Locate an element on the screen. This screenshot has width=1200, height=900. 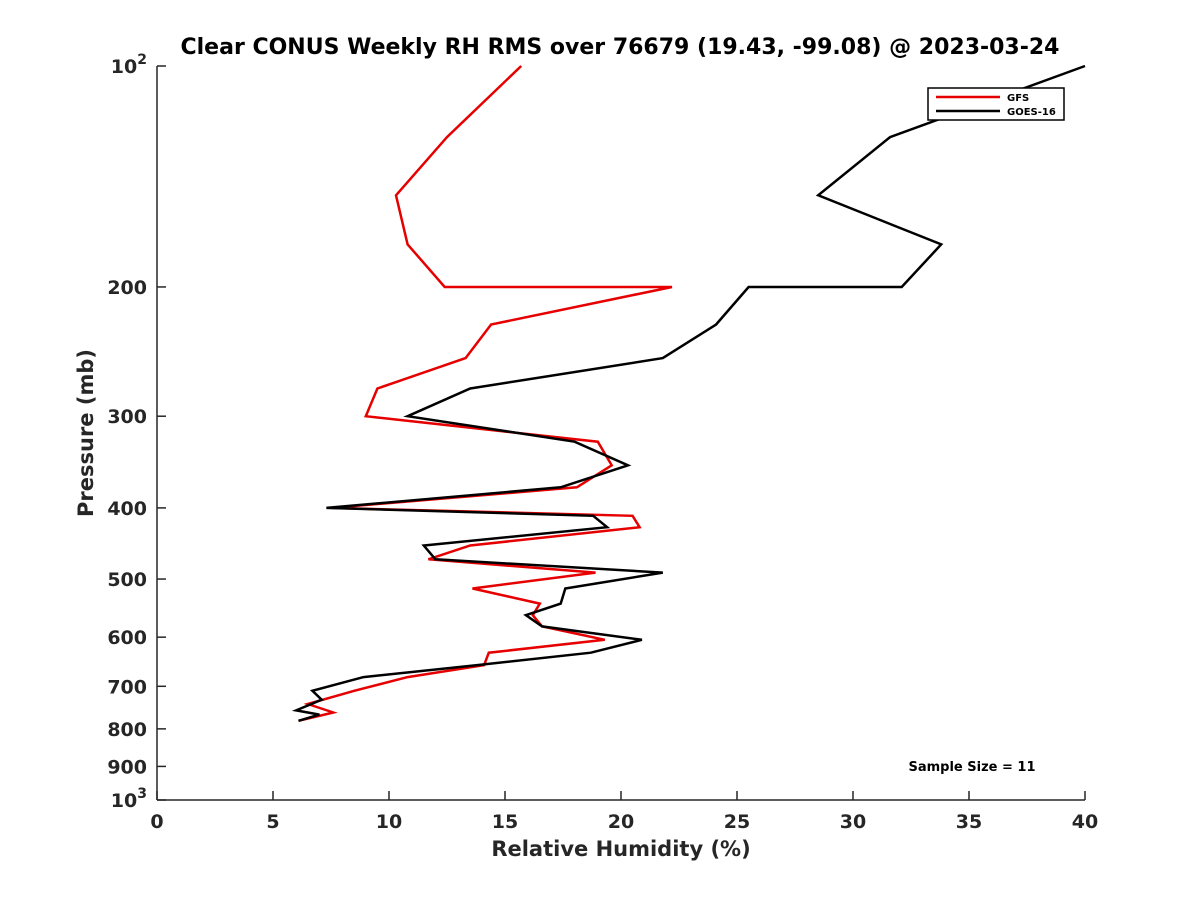
y-tick-label: 500 is located at coordinates (127, 580).